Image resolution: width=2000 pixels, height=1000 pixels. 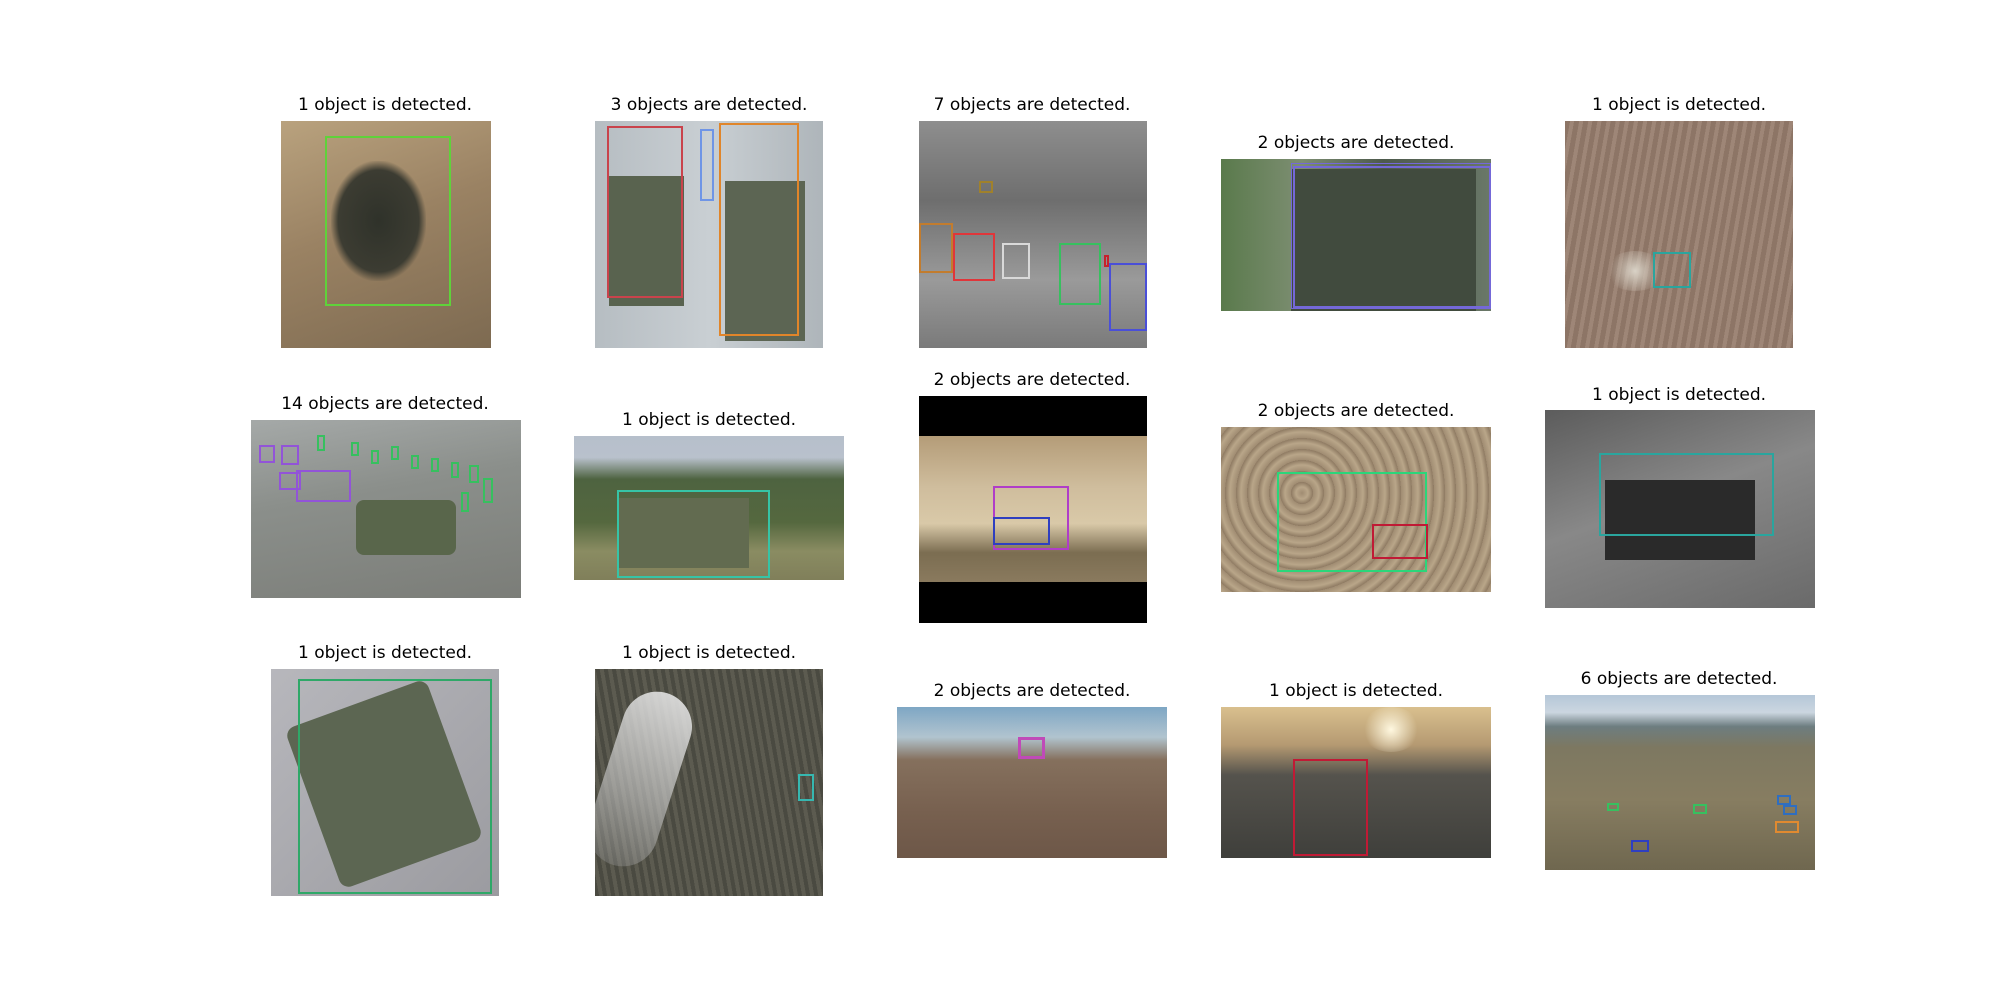 I want to click on panel-caption: 6 objects are detected., so click(x=1679, y=679).